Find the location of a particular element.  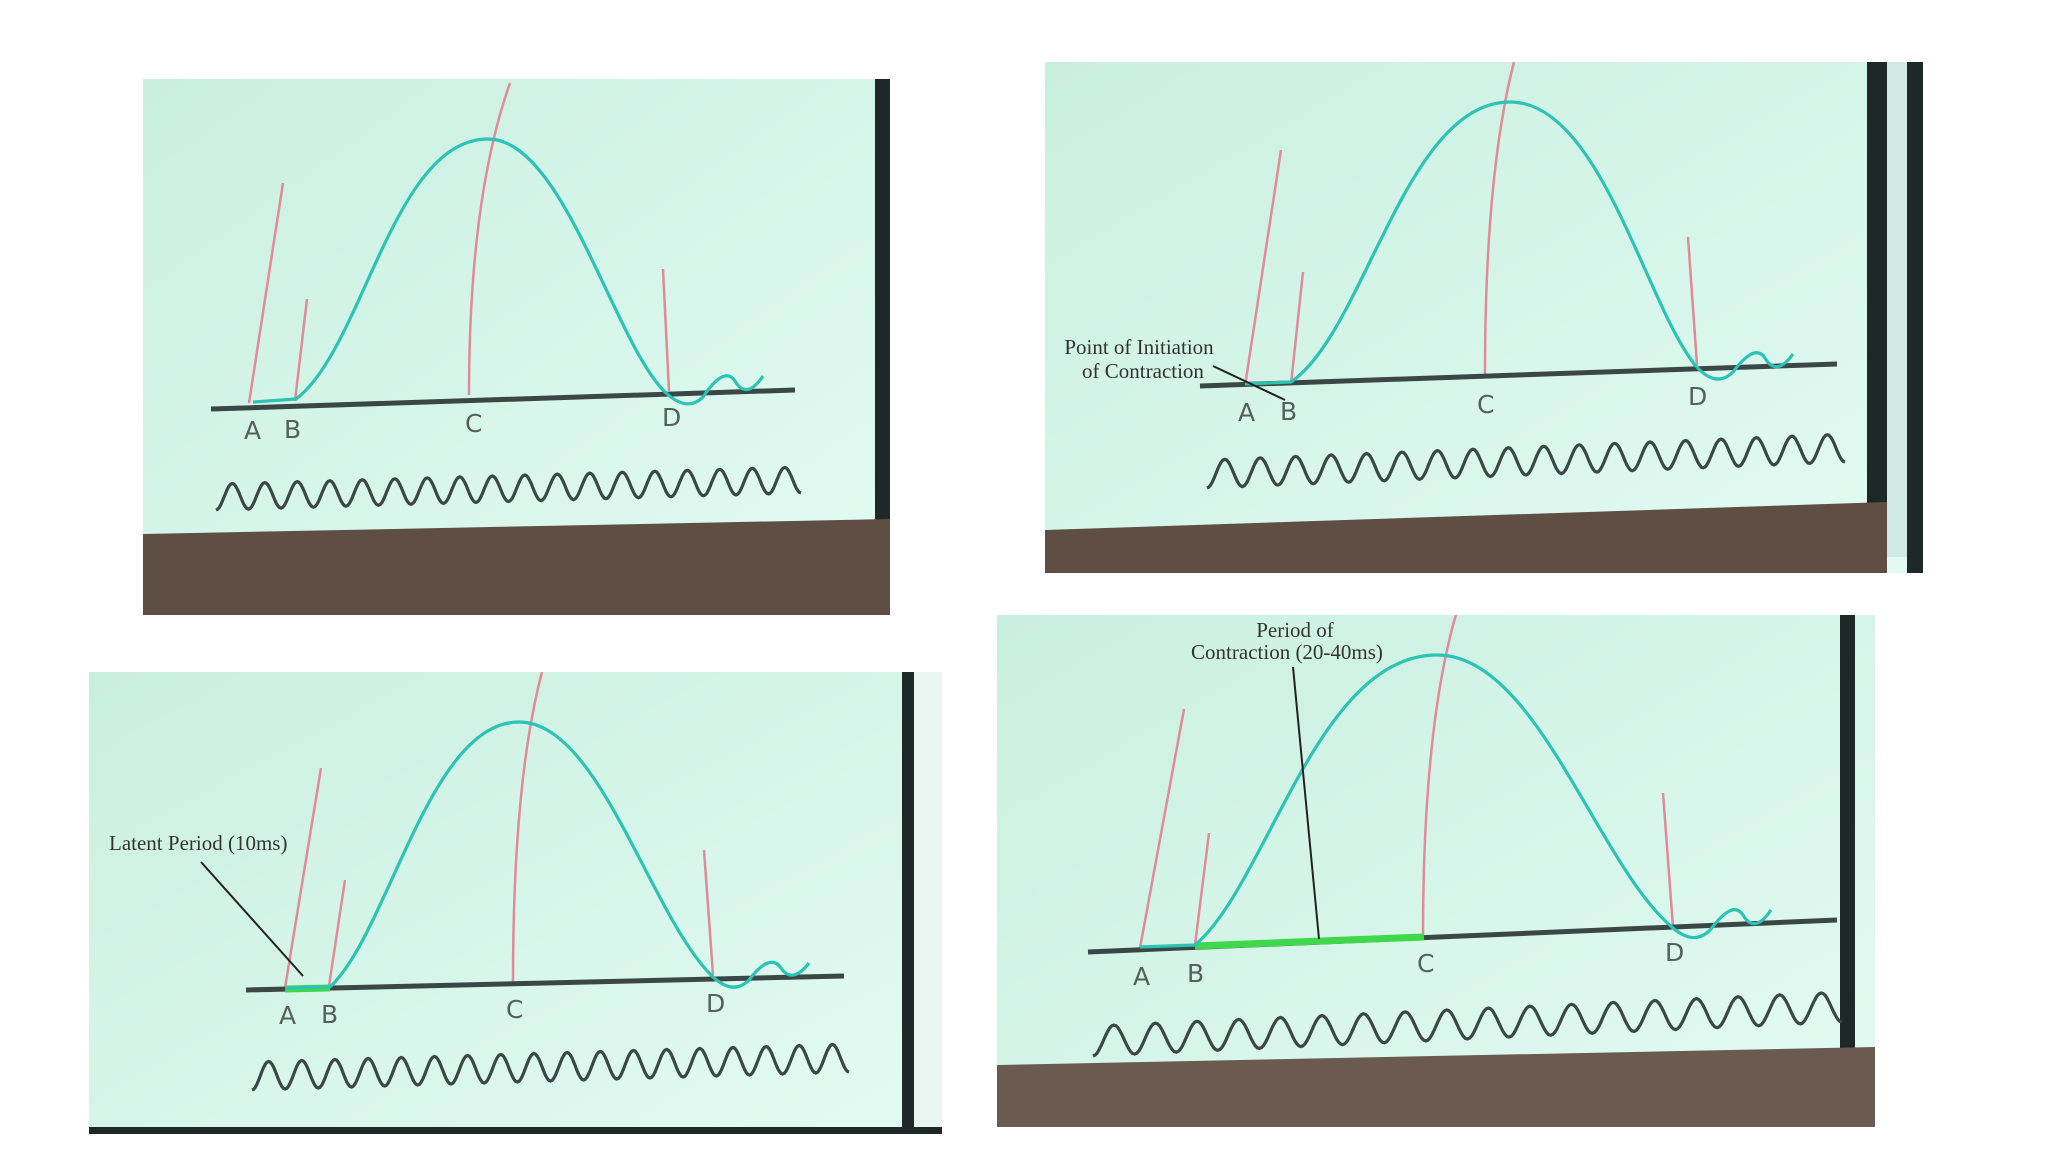

bottom-frame is located at coordinates (515, 1130).